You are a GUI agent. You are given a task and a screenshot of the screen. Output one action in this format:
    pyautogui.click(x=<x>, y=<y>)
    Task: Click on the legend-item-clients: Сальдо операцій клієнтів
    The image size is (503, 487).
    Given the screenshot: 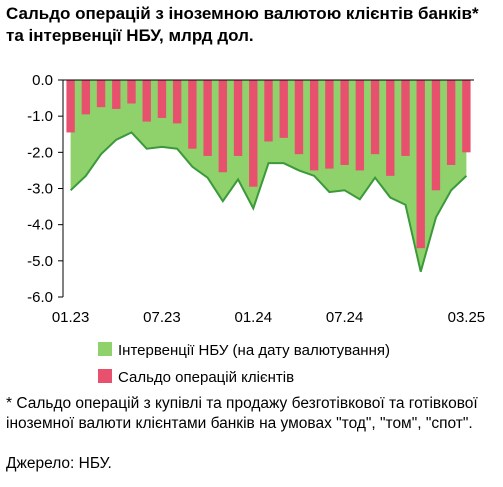 What is the action you would take?
    pyautogui.click(x=196, y=378)
    